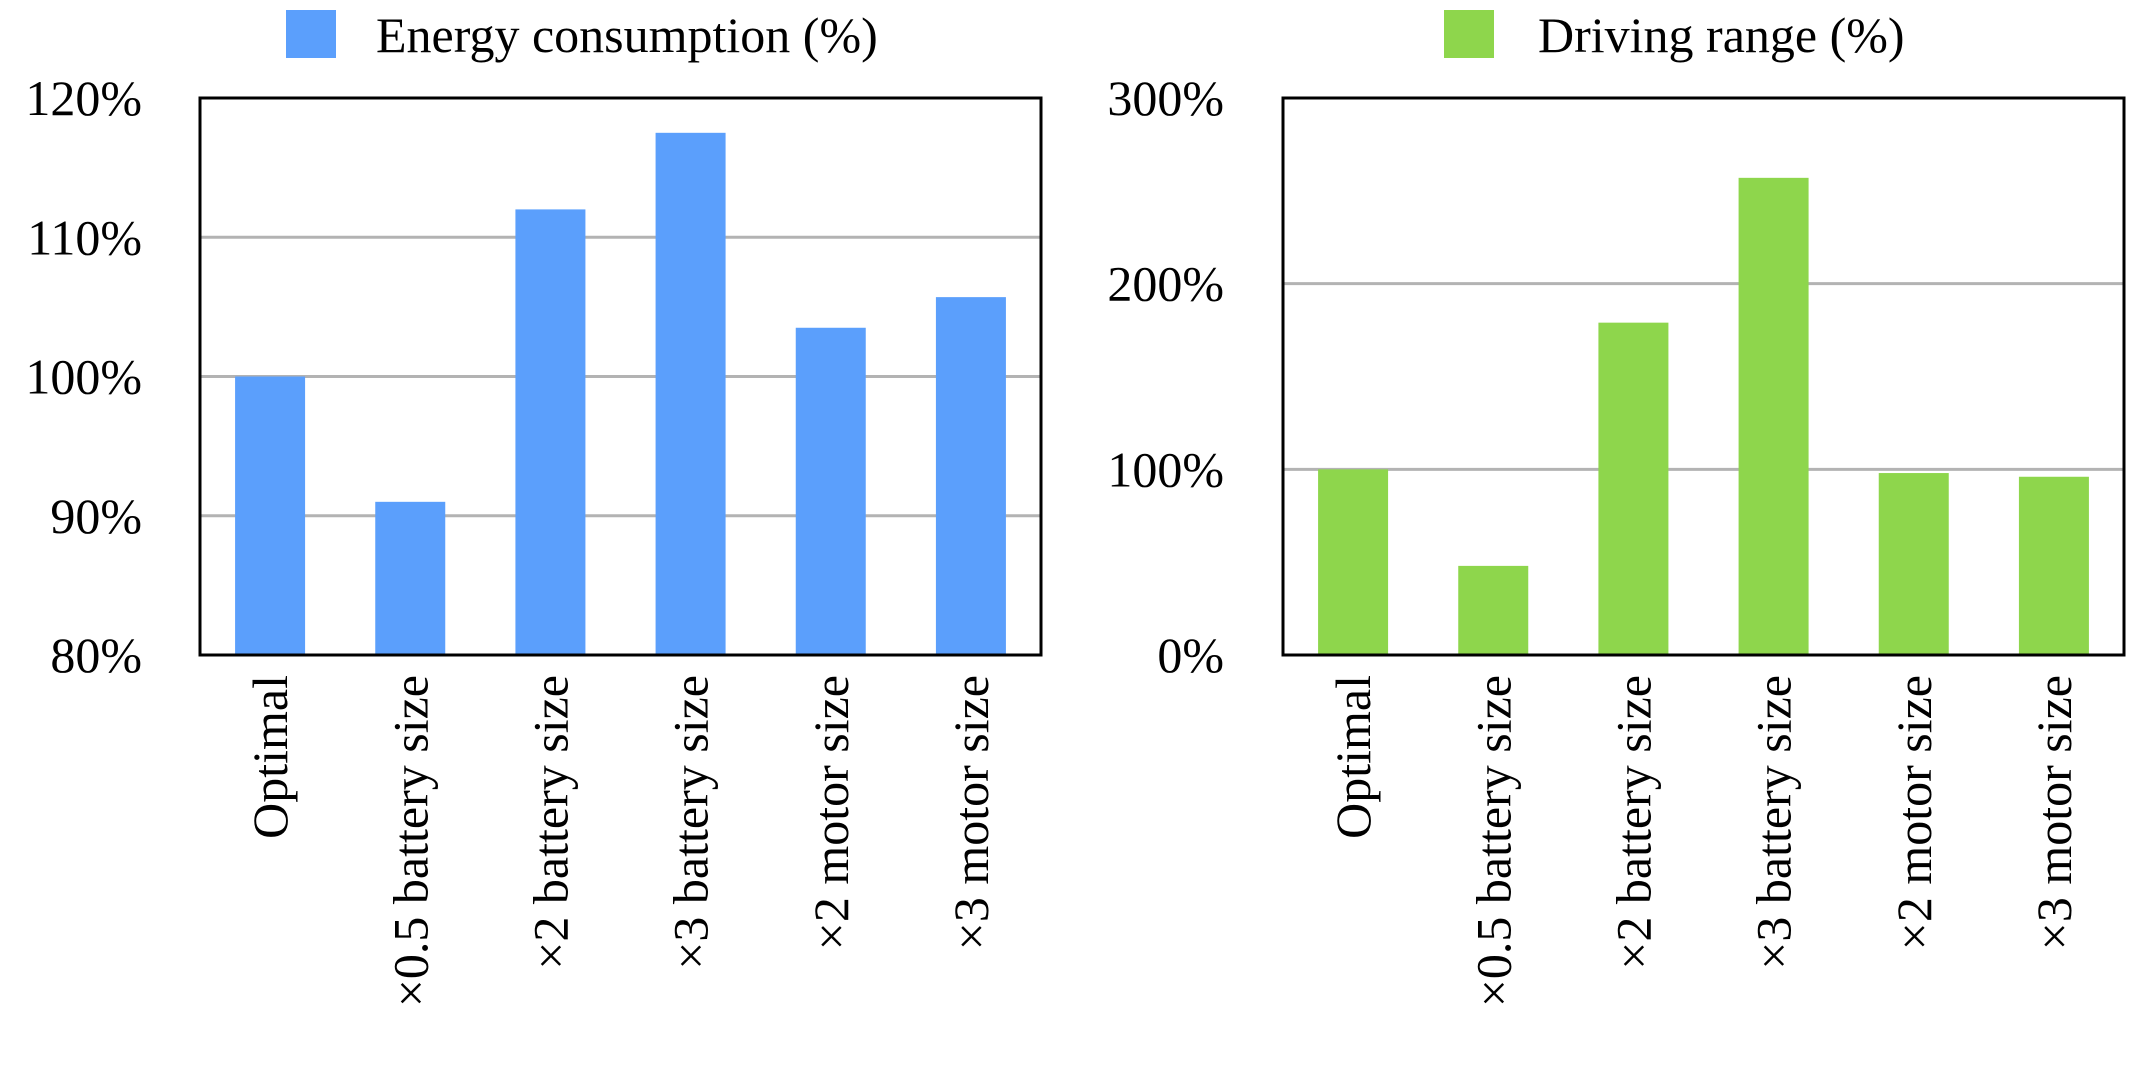 The width and height of the screenshot is (2141, 1083). Describe the element at coordinates (83, 98) in the screenshot. I see `y-tick-label: 120%` at that location.